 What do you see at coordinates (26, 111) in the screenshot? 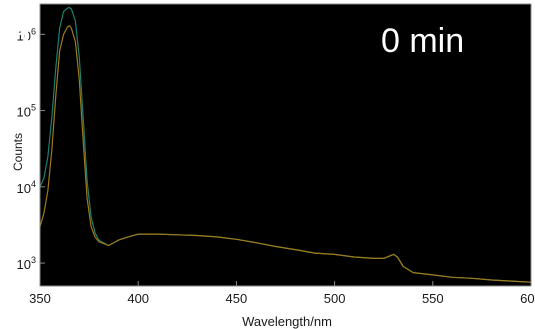
I see `y-tick-label-2: 10⁵` at bounding box center [26, 111].